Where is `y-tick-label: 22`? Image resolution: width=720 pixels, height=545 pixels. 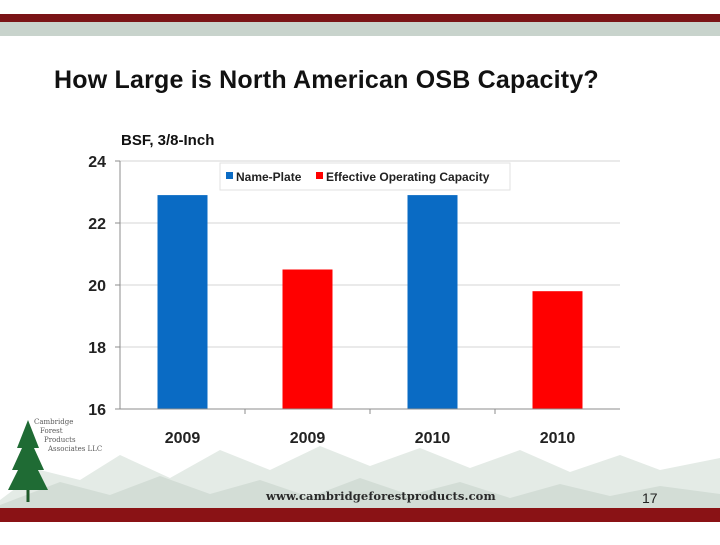 y-tick-label: 22 is located at coordinates (97, 224).